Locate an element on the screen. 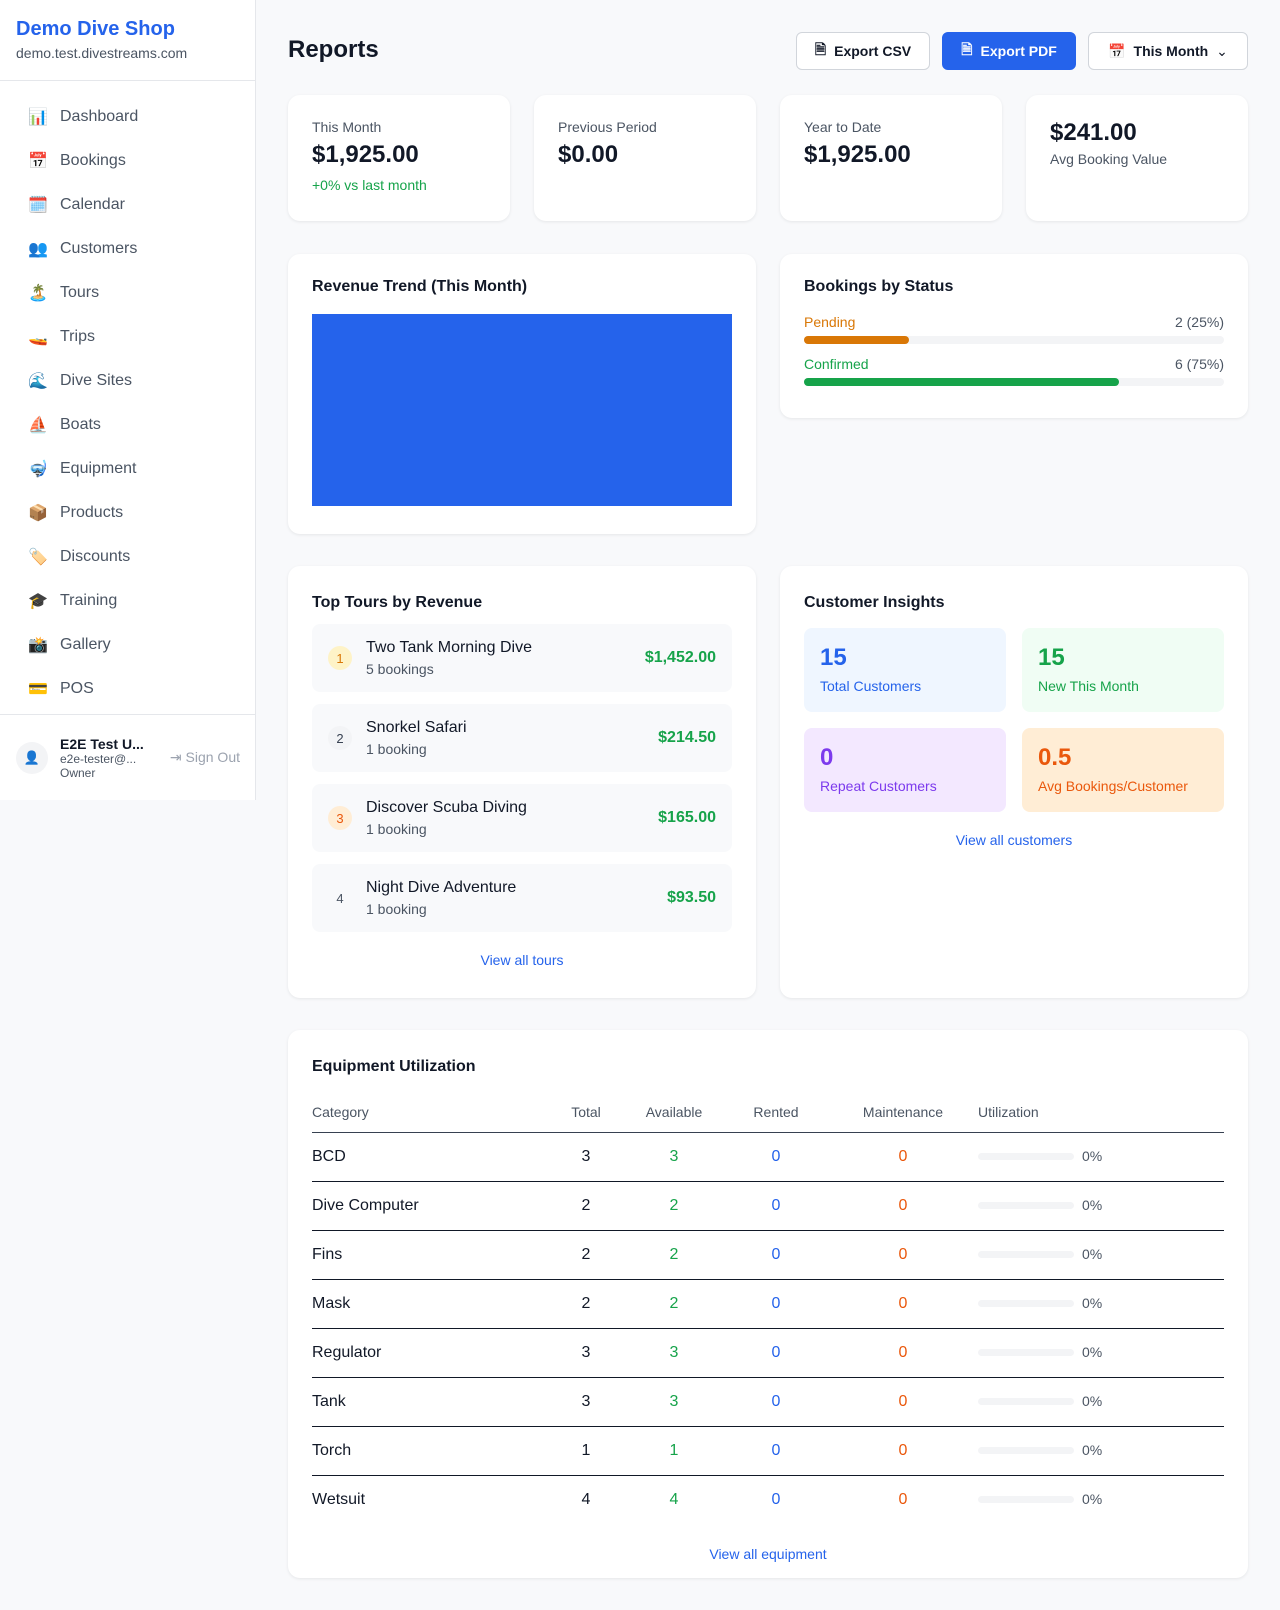 The width and height of the screenshot is (1280, 1610). sidebar-item-tours: 🏝️ Tours is located at coordinates (127, 293).